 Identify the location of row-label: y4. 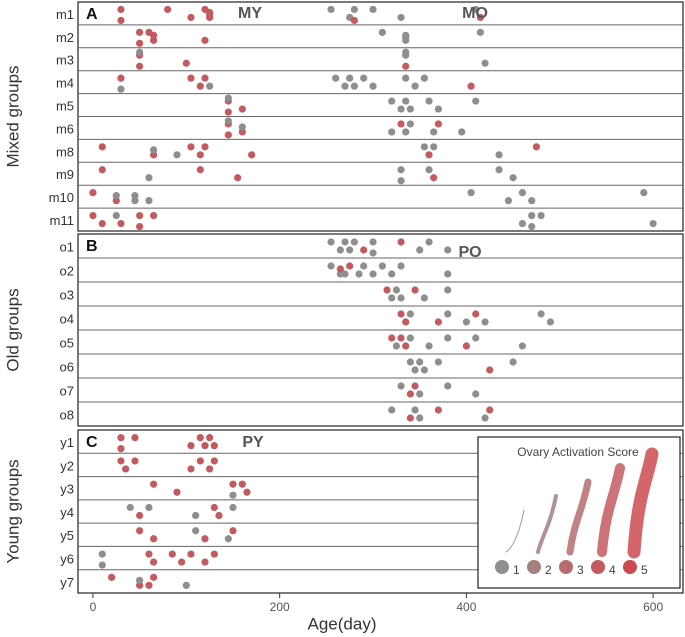
(67, 512).